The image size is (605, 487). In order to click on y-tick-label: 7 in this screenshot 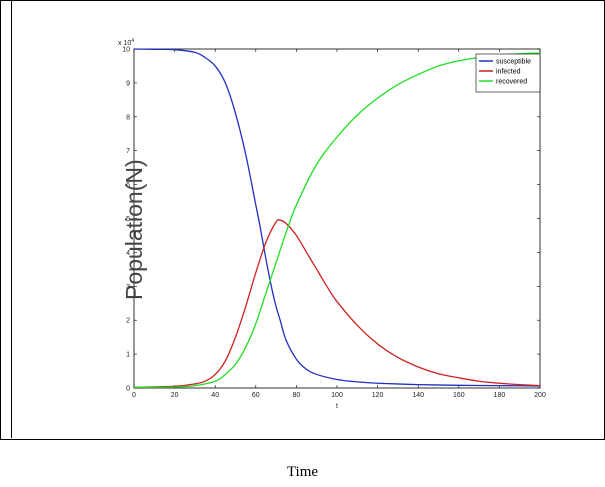, I will do `click(128, 151)`.